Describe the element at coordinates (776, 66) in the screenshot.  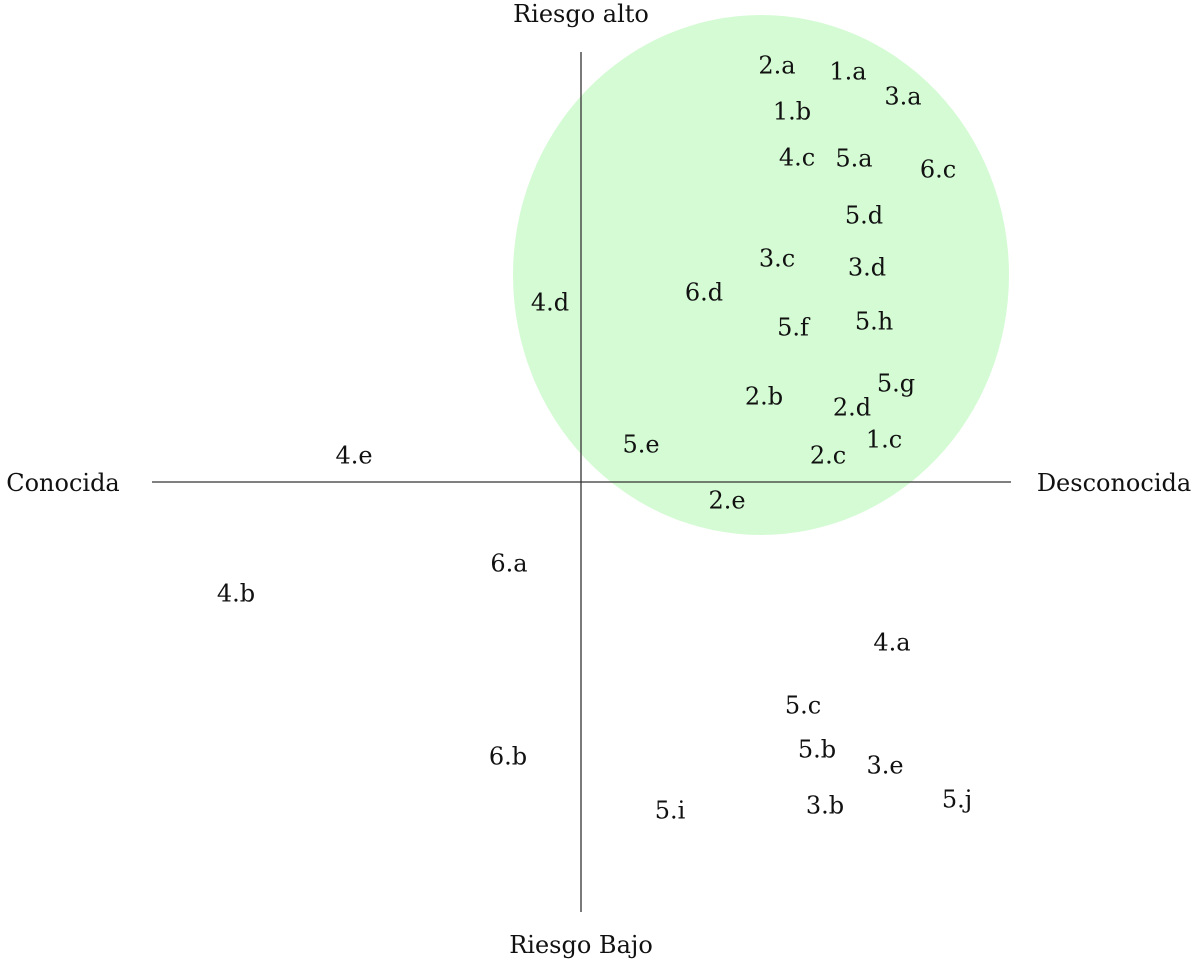
I see `risk-item-2-a: 2.a` at that location.